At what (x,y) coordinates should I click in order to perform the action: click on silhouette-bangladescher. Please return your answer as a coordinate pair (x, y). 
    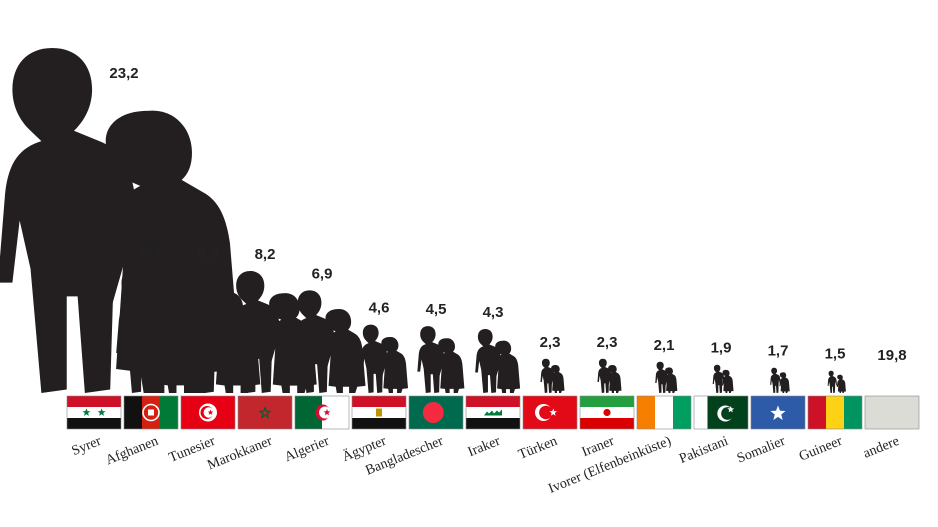
    Looking at the image, I should click on (441, 360).